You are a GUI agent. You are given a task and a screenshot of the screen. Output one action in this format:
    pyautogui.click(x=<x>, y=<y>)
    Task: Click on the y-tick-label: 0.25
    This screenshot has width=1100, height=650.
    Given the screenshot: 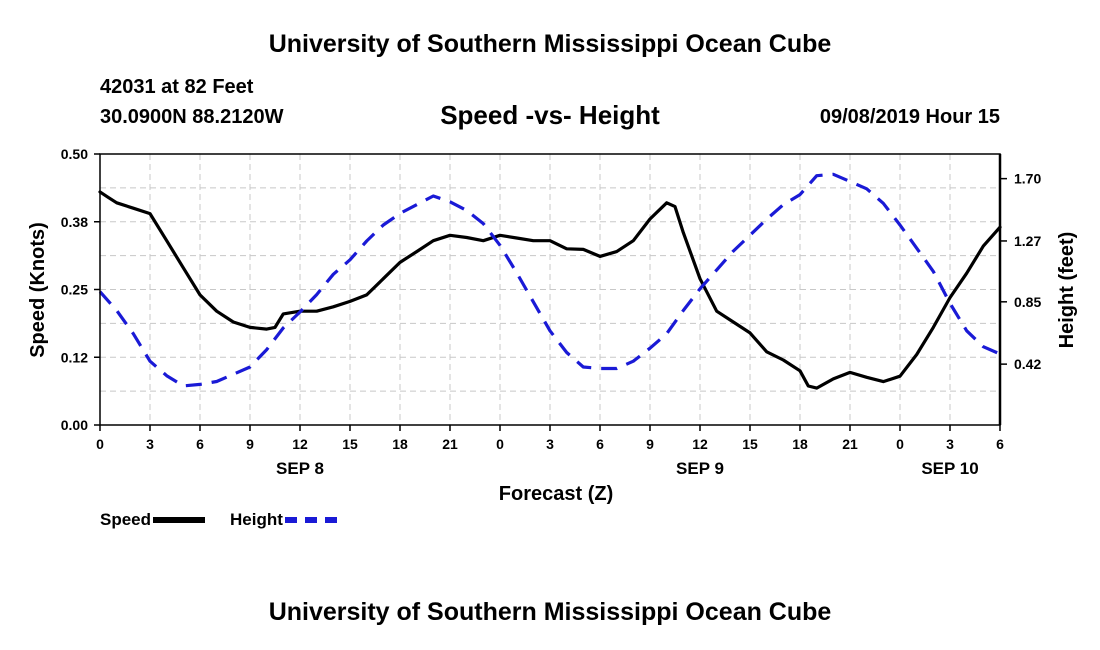 What is the action you would take?
    pyautogui.click(x=74, y=290)
    